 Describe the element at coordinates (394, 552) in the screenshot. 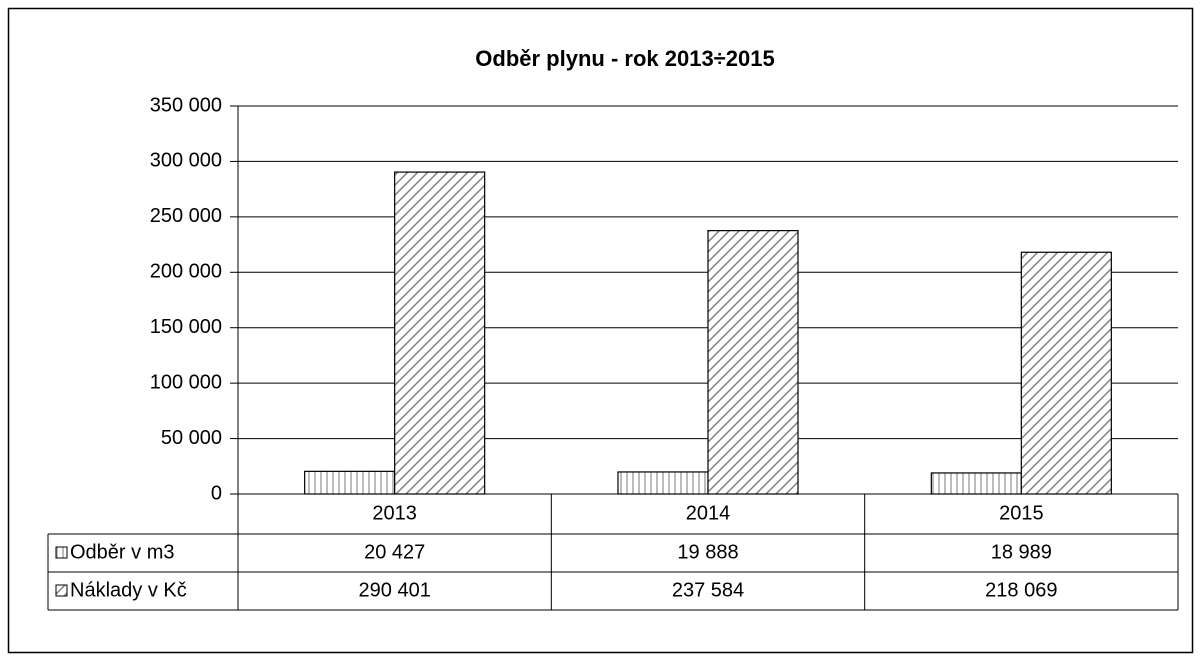

I see `data-label: 20 427` at that location.